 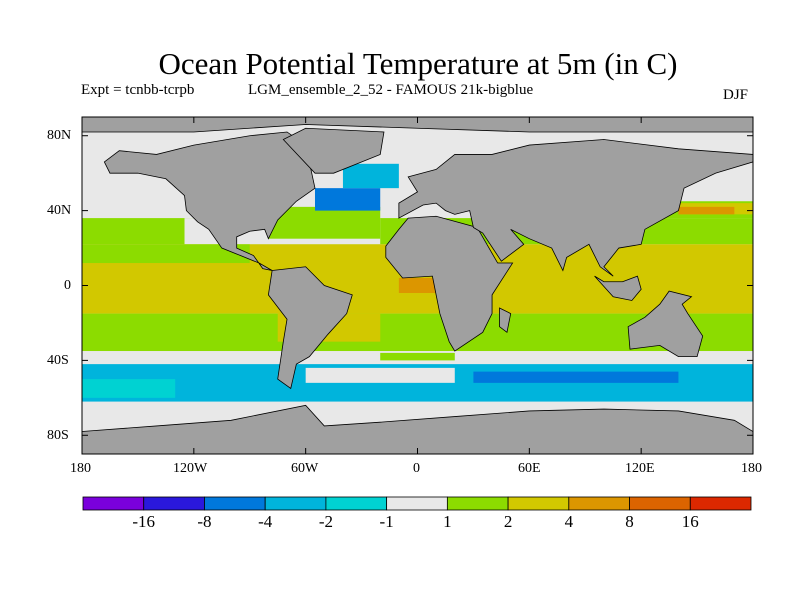 I want to click on run-label: LGM_ensemble_2_52 - FAMOUS 21k-bigblue, so click(x=391, y=90).